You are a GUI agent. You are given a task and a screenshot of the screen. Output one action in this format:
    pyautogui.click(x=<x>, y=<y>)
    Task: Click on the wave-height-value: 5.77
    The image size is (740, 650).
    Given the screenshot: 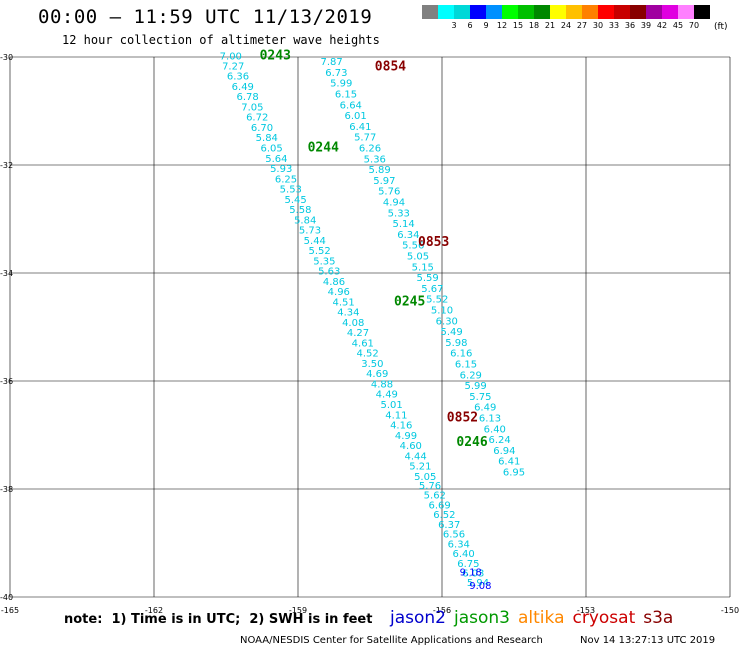 What is the action you would take?
    pyautogui.click(x=365, y=138)
    